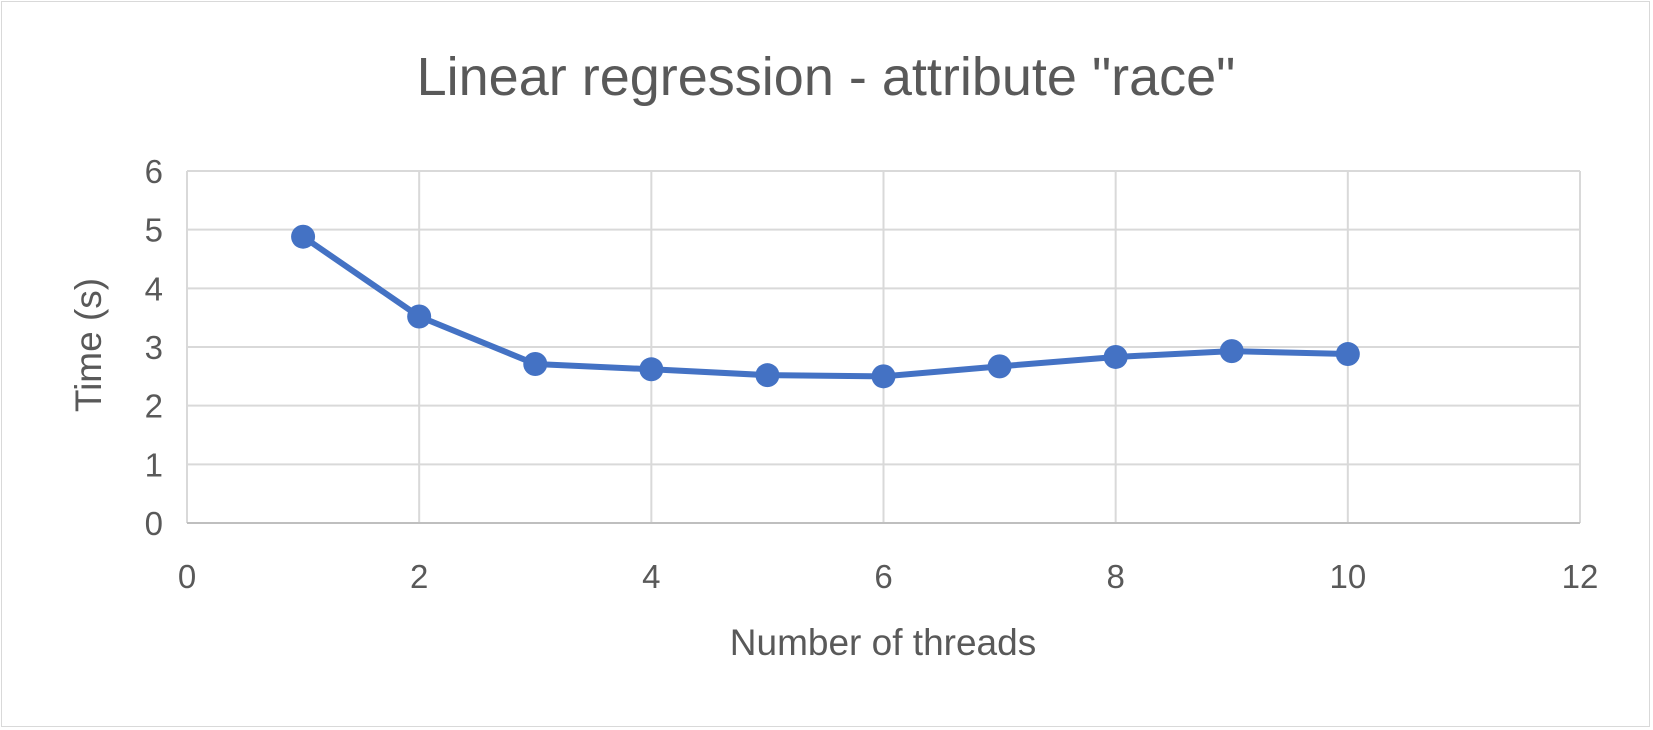  Describe the element at coordinates (154, 464) in the screenshot. I see `y-tick-label: 1` at that location.